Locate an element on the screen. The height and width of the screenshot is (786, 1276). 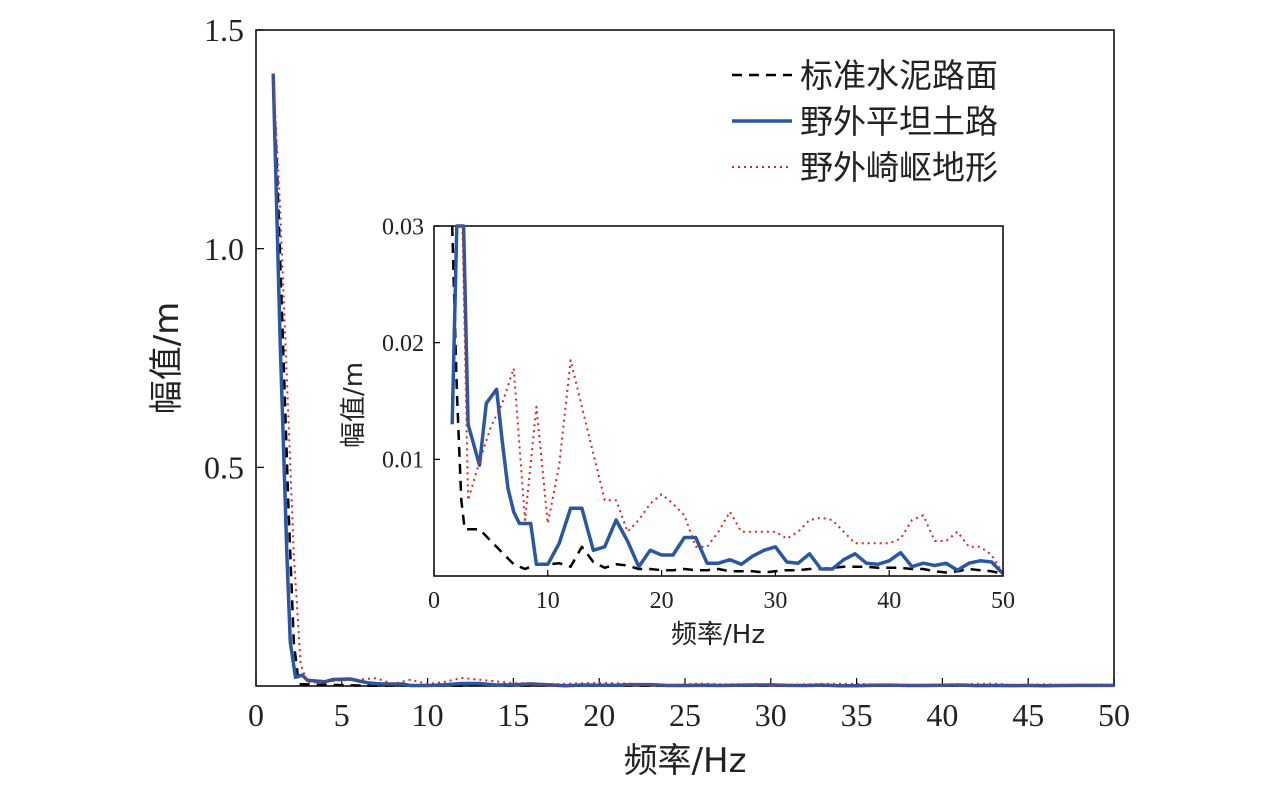
inset-x-tick-label-1: 10 is located at coordinates (548, 601).